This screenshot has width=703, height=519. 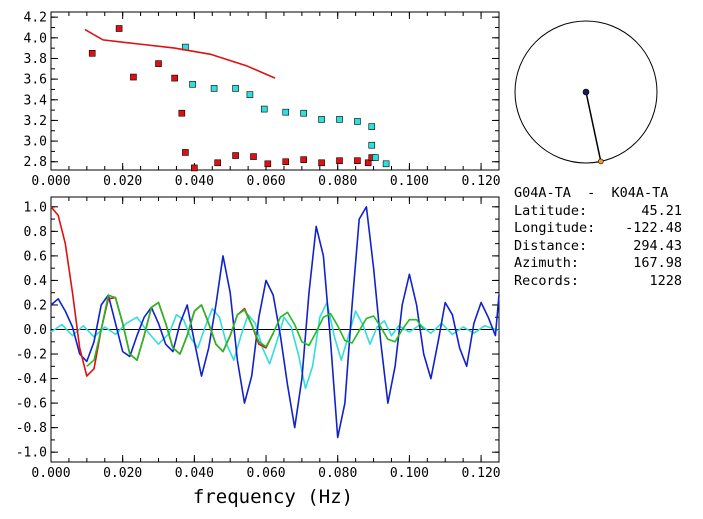 I want to click on y-tick-label: 0.2, so click(x=35, y=305).